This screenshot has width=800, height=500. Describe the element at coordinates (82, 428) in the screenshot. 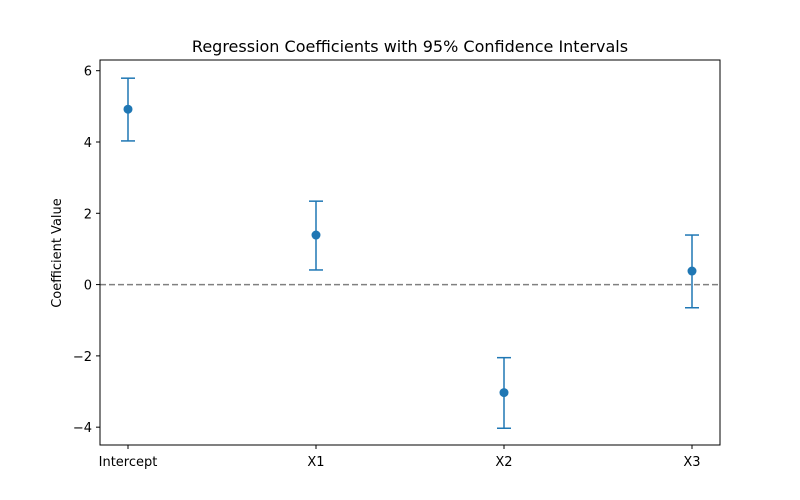

I see `y-tick-label: −4` at that location.